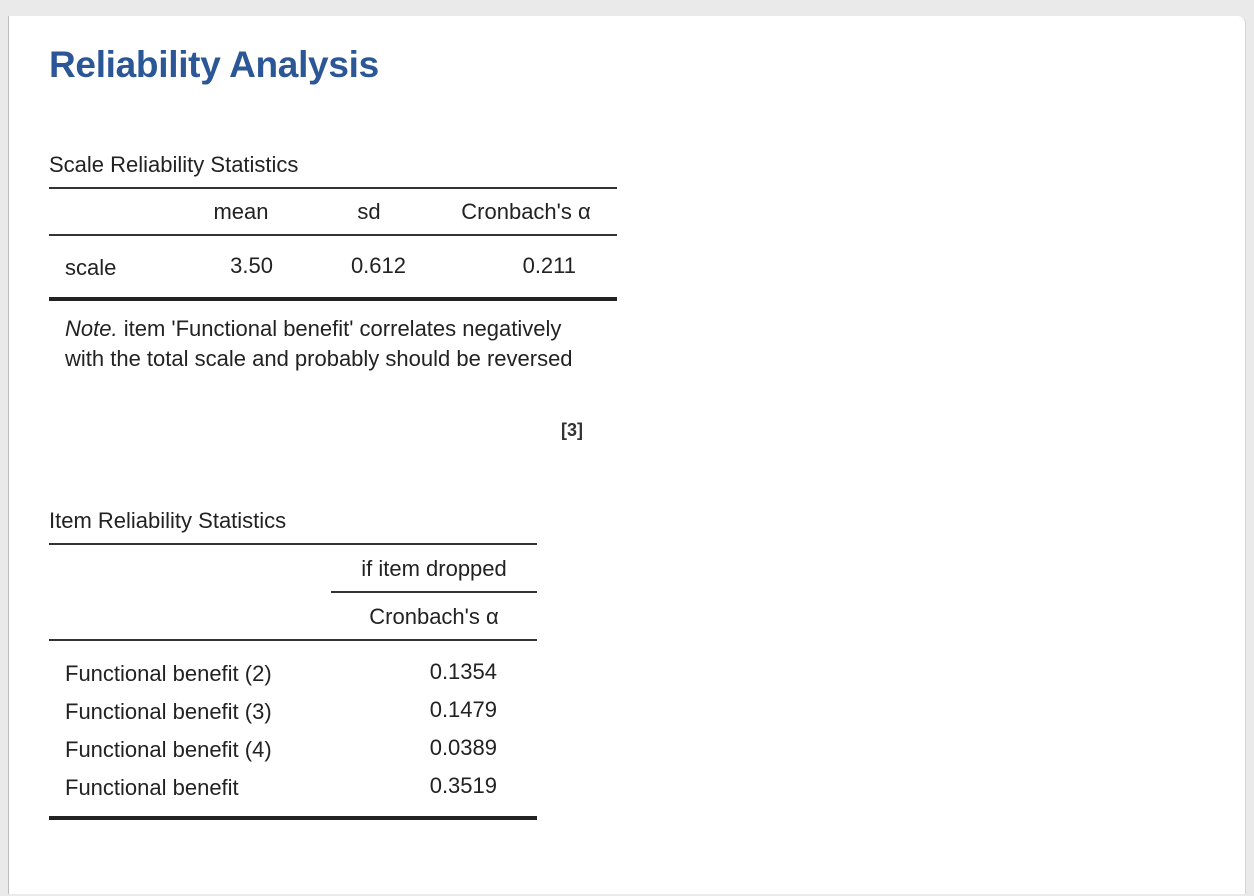 This screenshot has height=896, width=1254. I want to click on cell-alpha: 0.211, so click(549, 265).